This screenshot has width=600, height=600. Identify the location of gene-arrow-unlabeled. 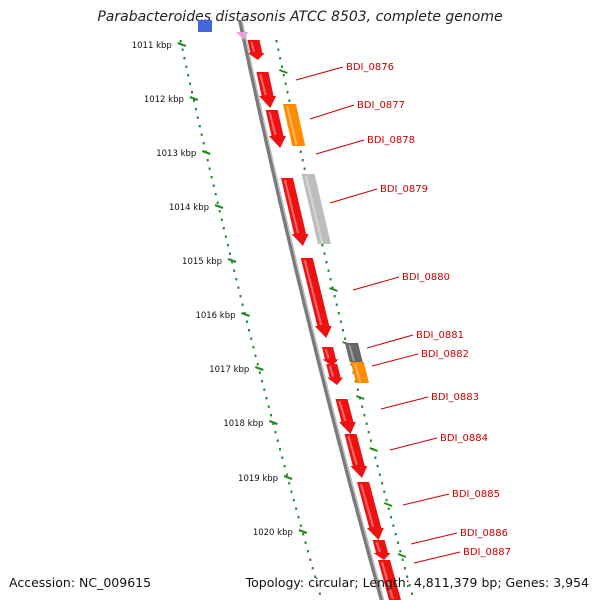
(335, 374).